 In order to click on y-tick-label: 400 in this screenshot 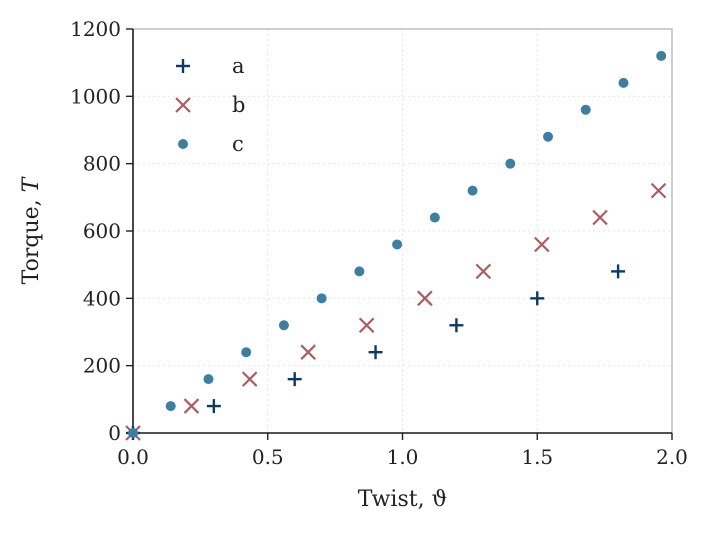, I will do `click(102, 298)`.